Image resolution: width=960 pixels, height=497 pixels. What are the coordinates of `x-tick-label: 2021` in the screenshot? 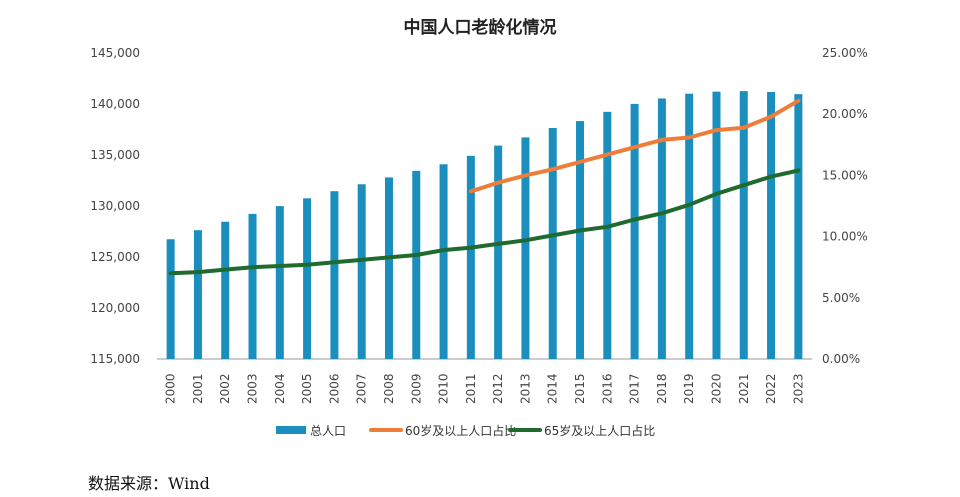 It's located at (744, 388).